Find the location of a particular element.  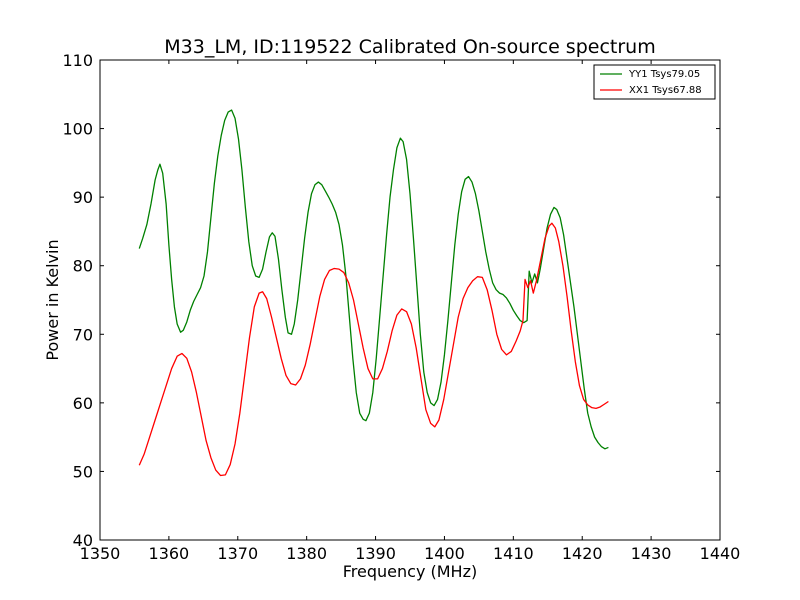

legend-label-xx1: XX1 Tsys67.88 is located at coordinates (665, 90).